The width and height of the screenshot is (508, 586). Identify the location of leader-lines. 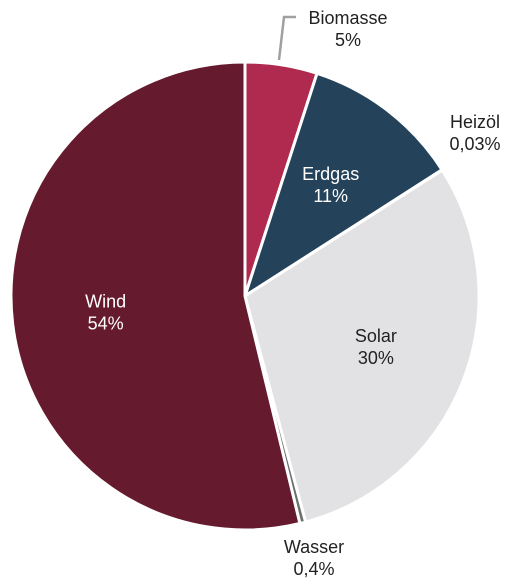
(286, 38).